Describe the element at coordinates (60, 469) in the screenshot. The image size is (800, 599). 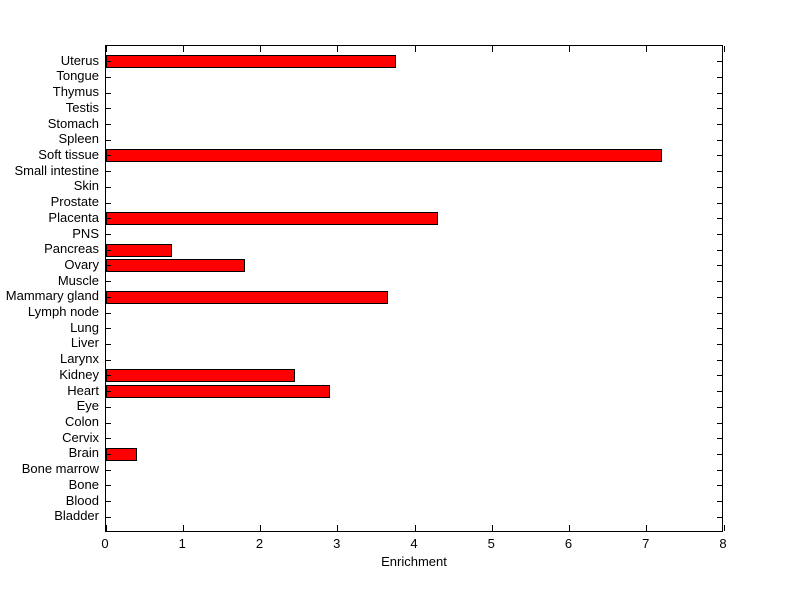
I see `y-tick-label: Bone marrow` at that location.